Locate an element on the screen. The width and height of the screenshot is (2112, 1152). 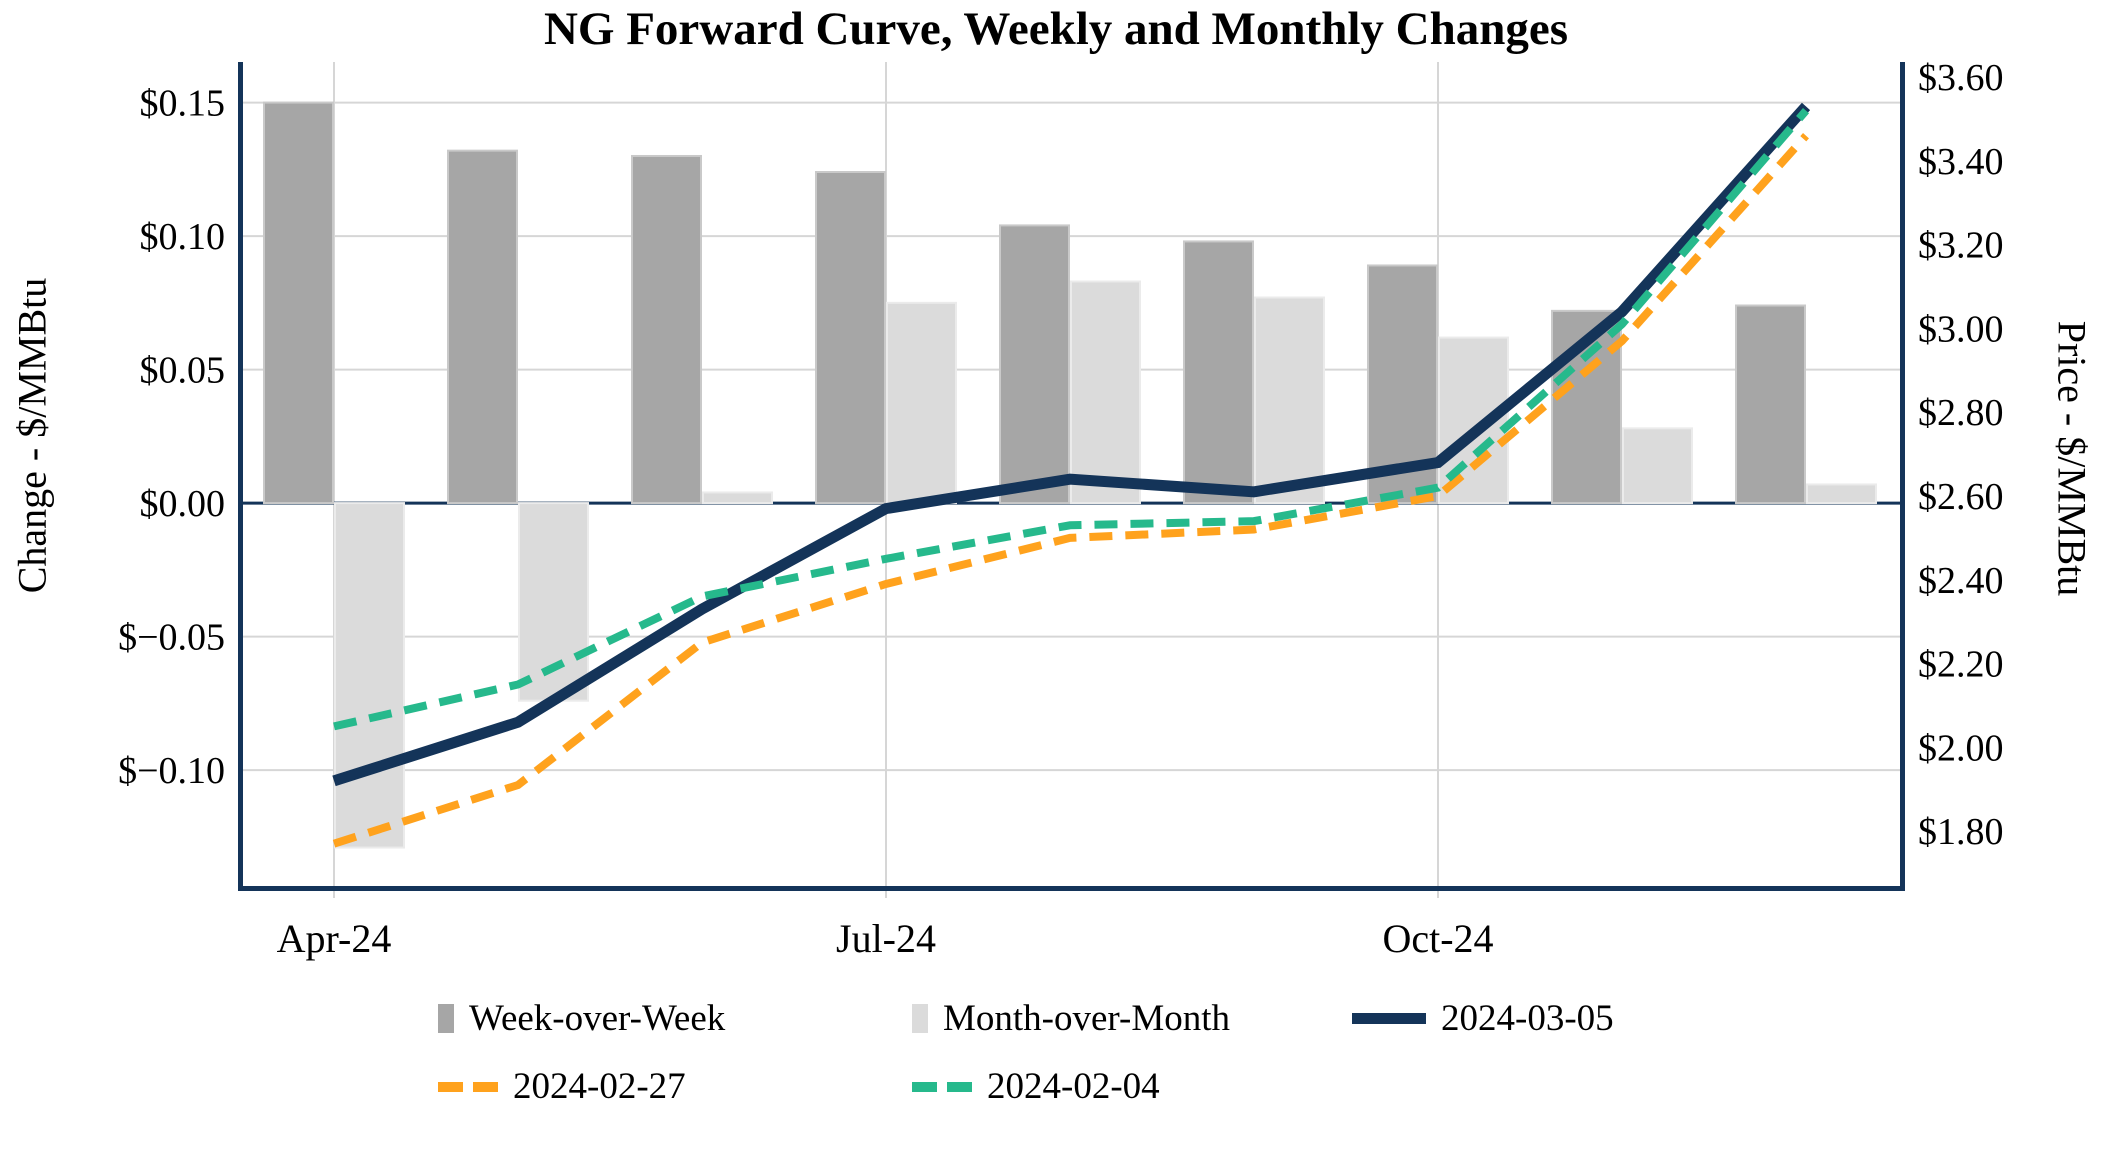
legend-label: Month-over-Month is located at coordinates (1087, 1018).